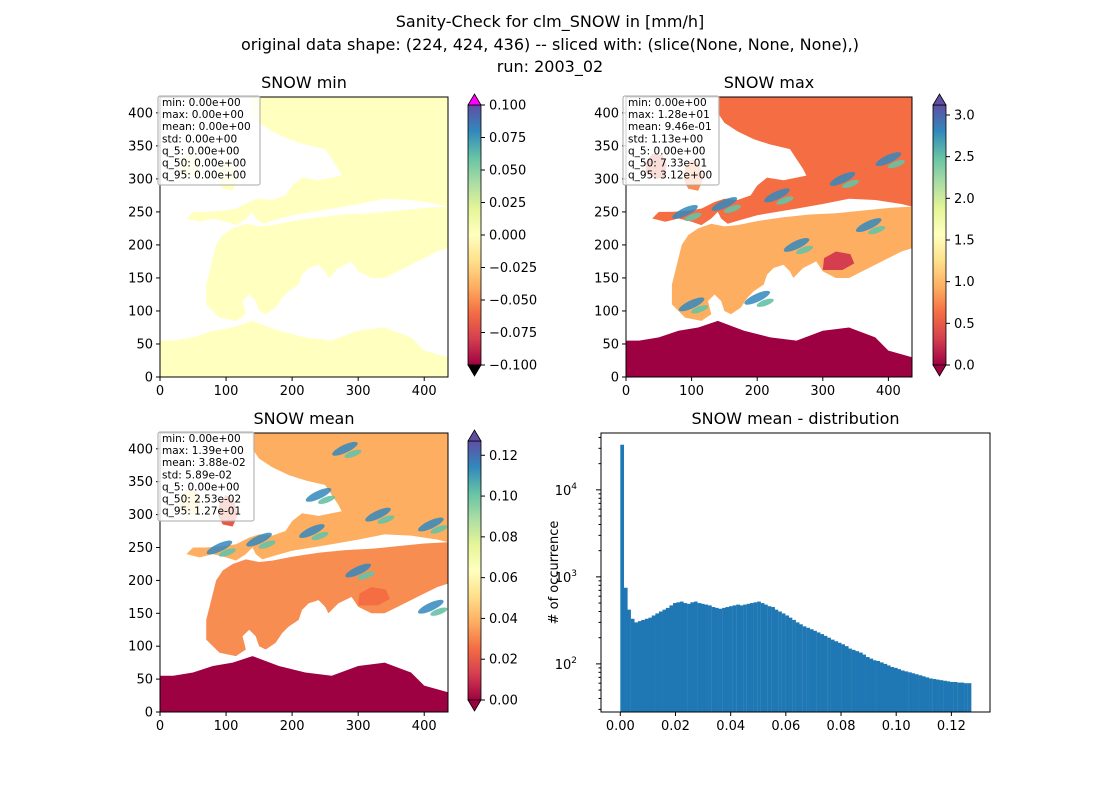 The image size is (1100, 800). I want to click on stats-line: q_95: 3.12e+00, so click(670, 176).